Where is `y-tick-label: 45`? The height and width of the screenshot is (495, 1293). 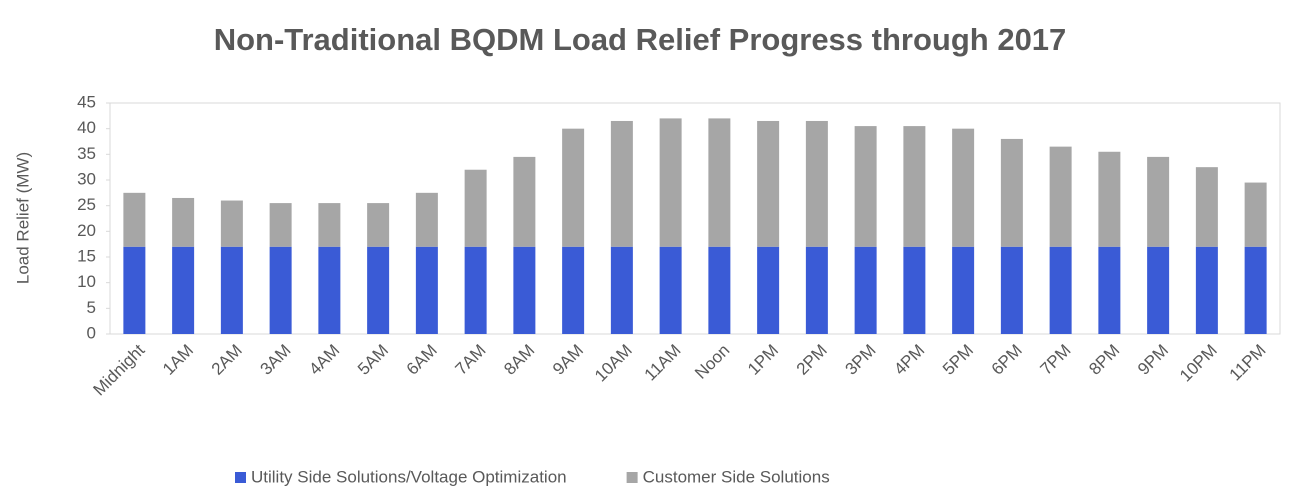
y-tick-label: 45 is located at coordinates (86, 101).